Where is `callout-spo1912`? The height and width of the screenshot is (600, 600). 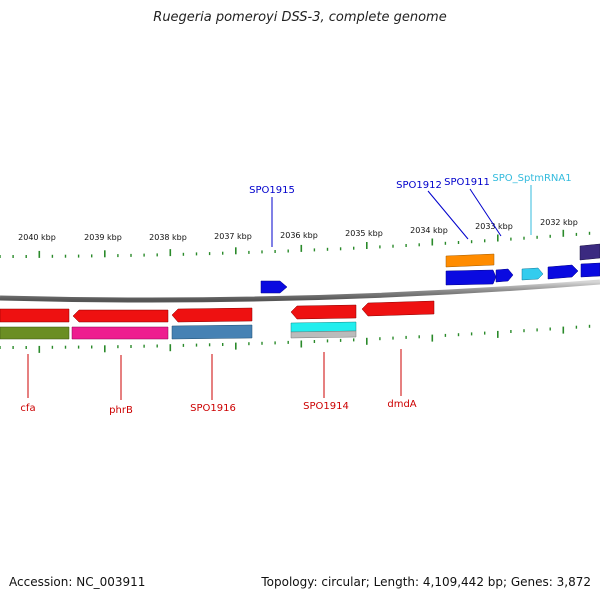 callout-spo1912 is located at coordinates (448, 215).